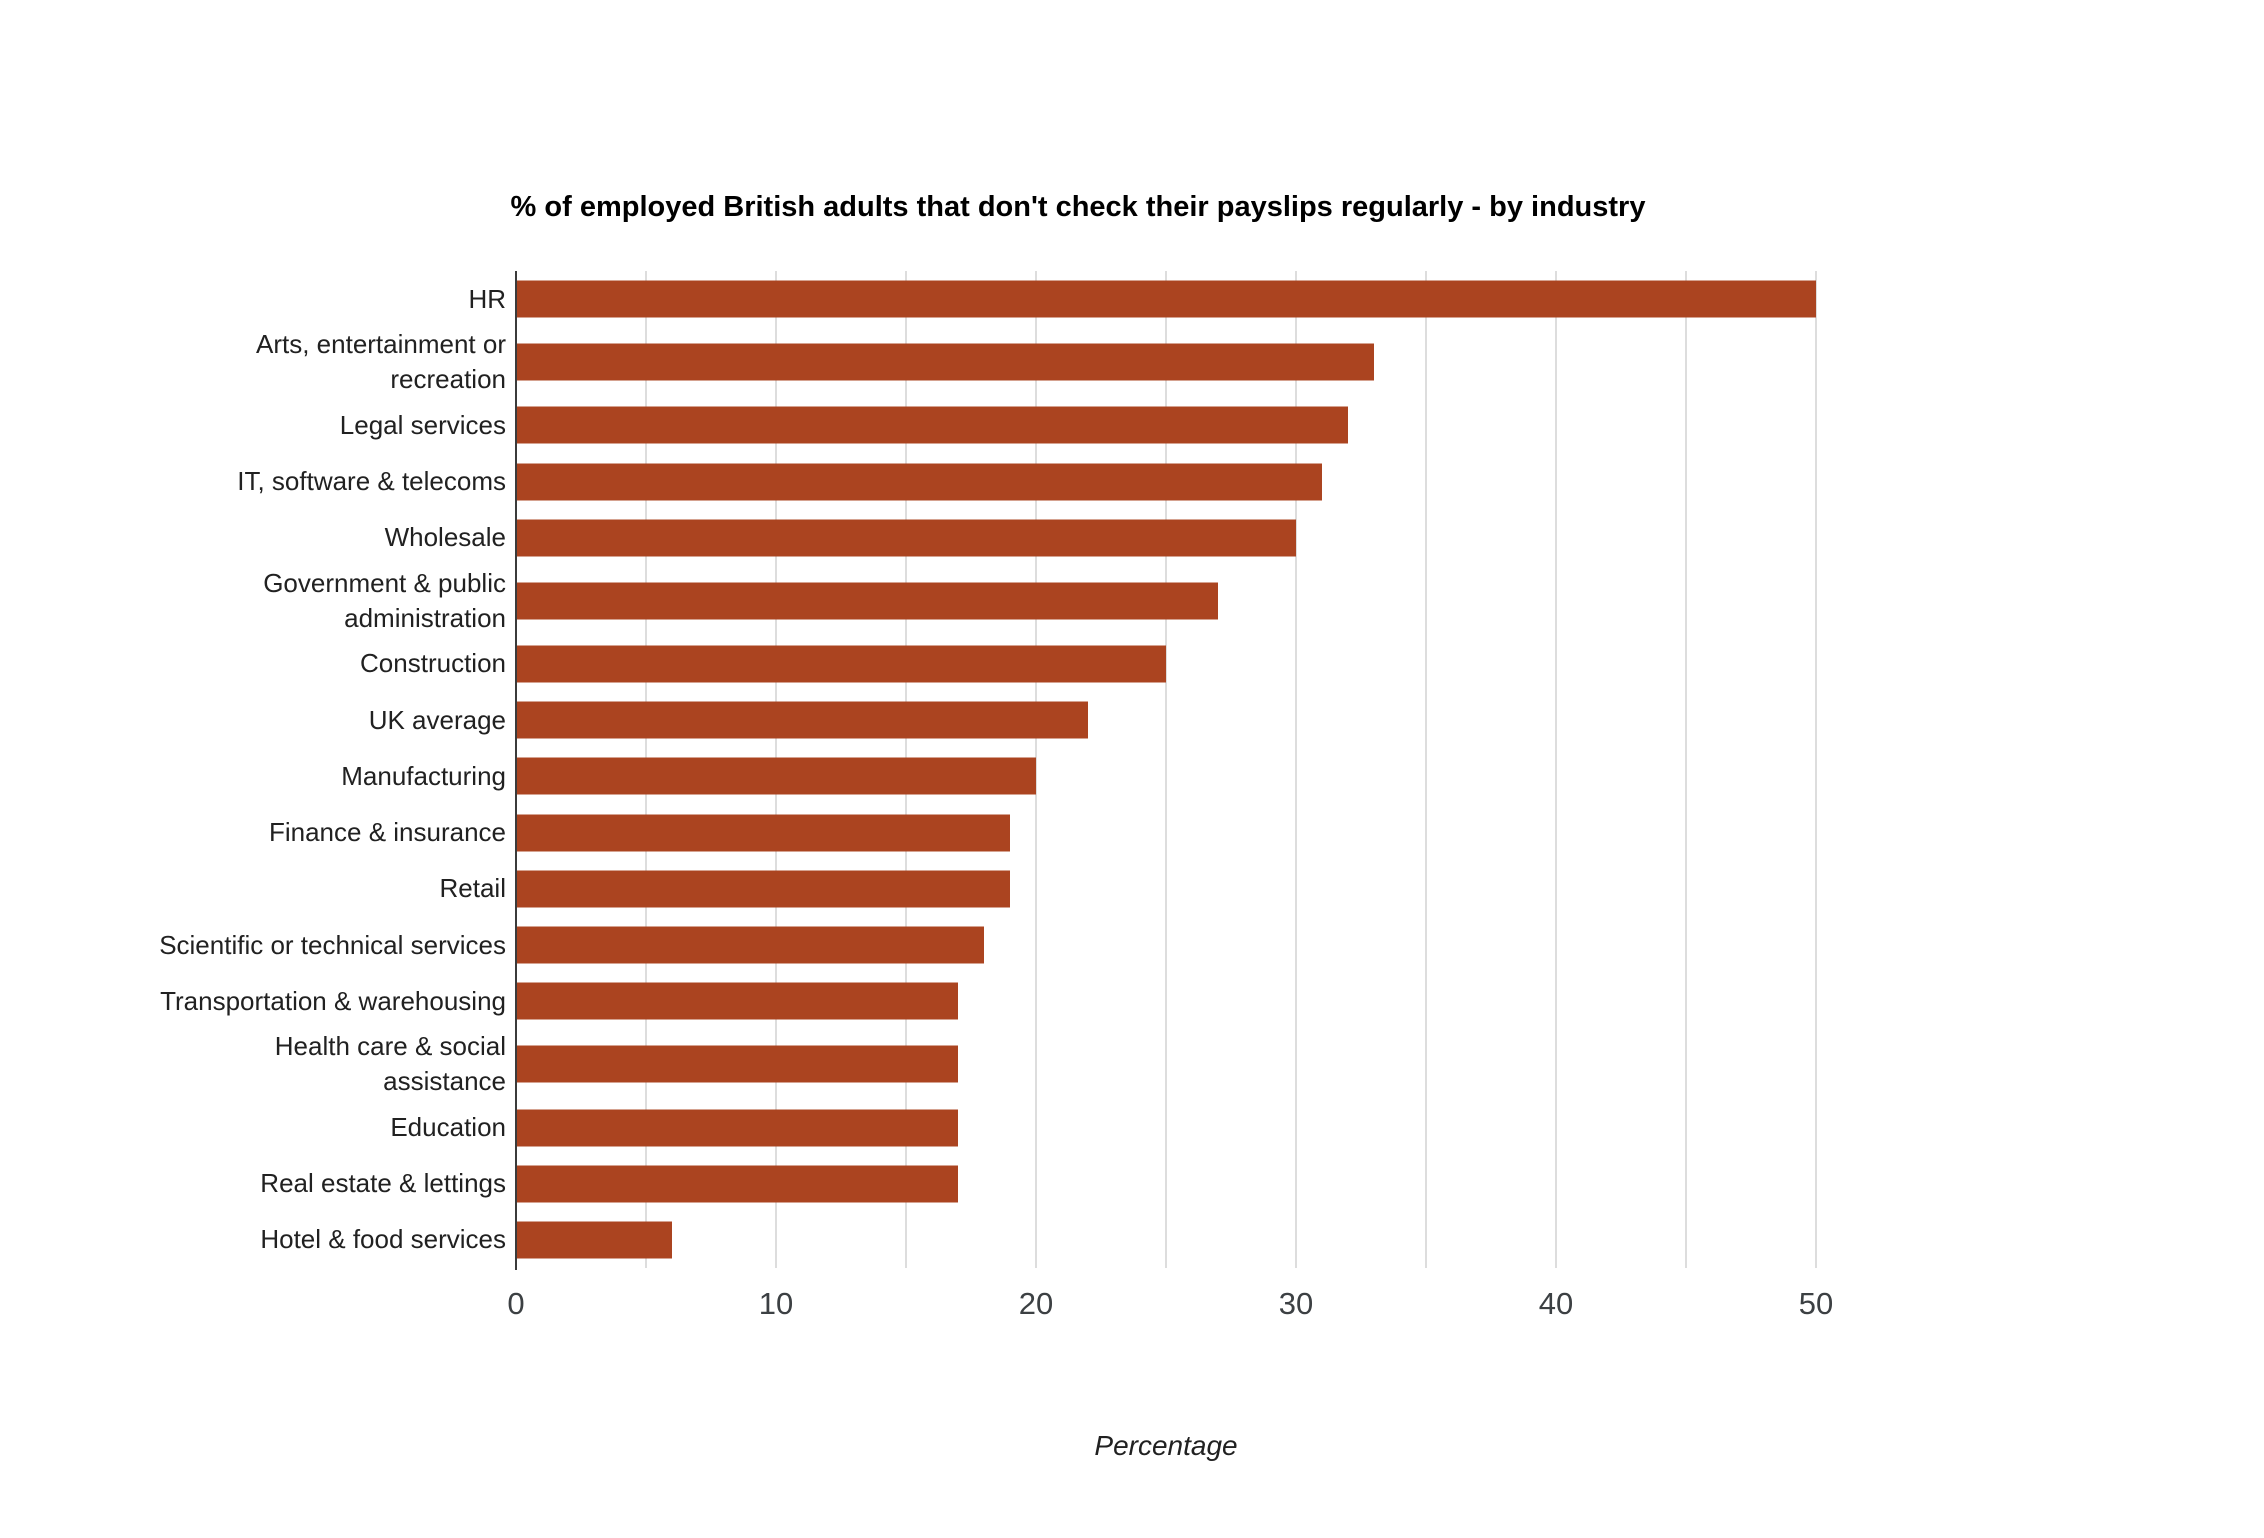  What do you see at coordinates (383, 1239) in the screenshot?
I see `category-label: Hotel & food services` at bounding box center [383, 1239].